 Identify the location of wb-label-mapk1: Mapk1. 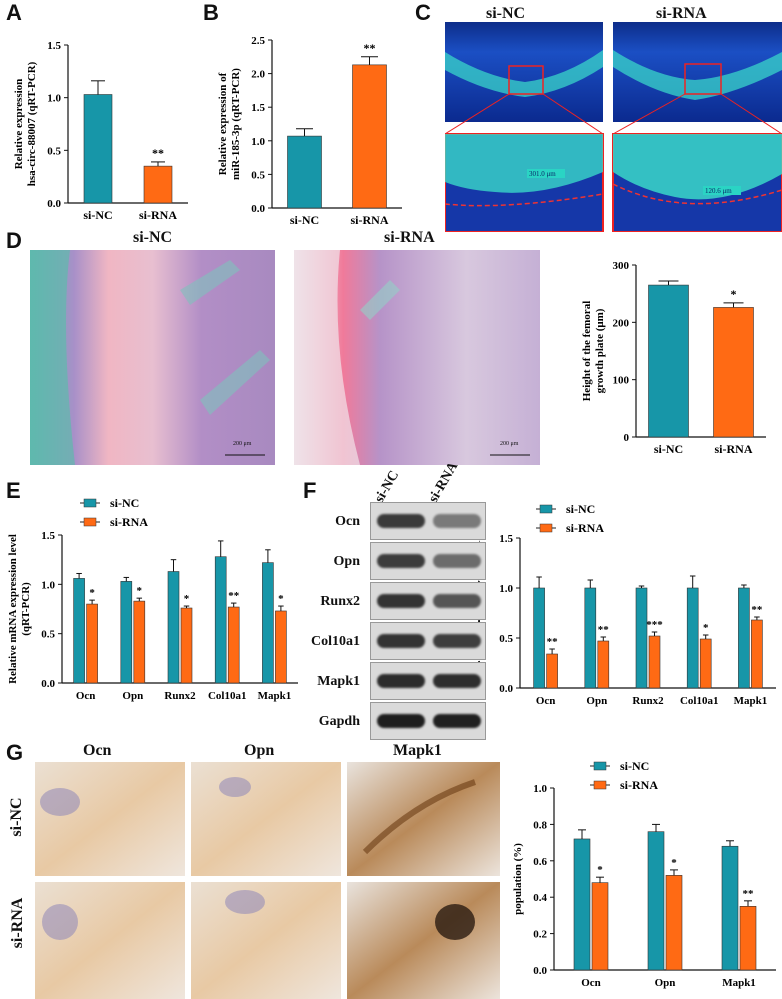
(338, 681).